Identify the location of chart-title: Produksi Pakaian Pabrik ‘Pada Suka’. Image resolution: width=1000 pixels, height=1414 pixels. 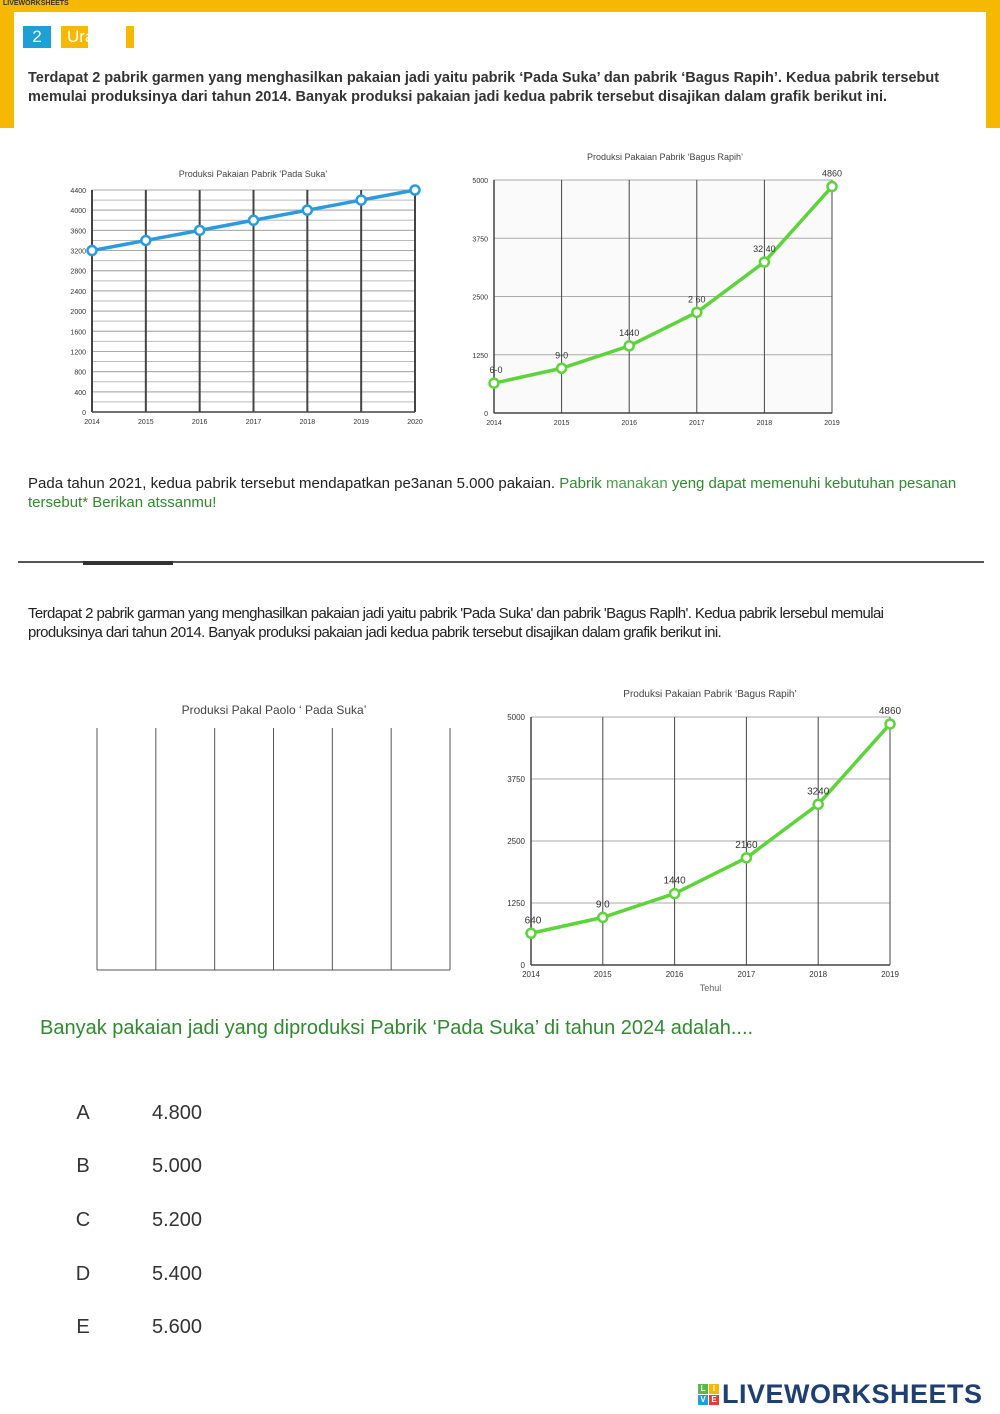
(253, 174).